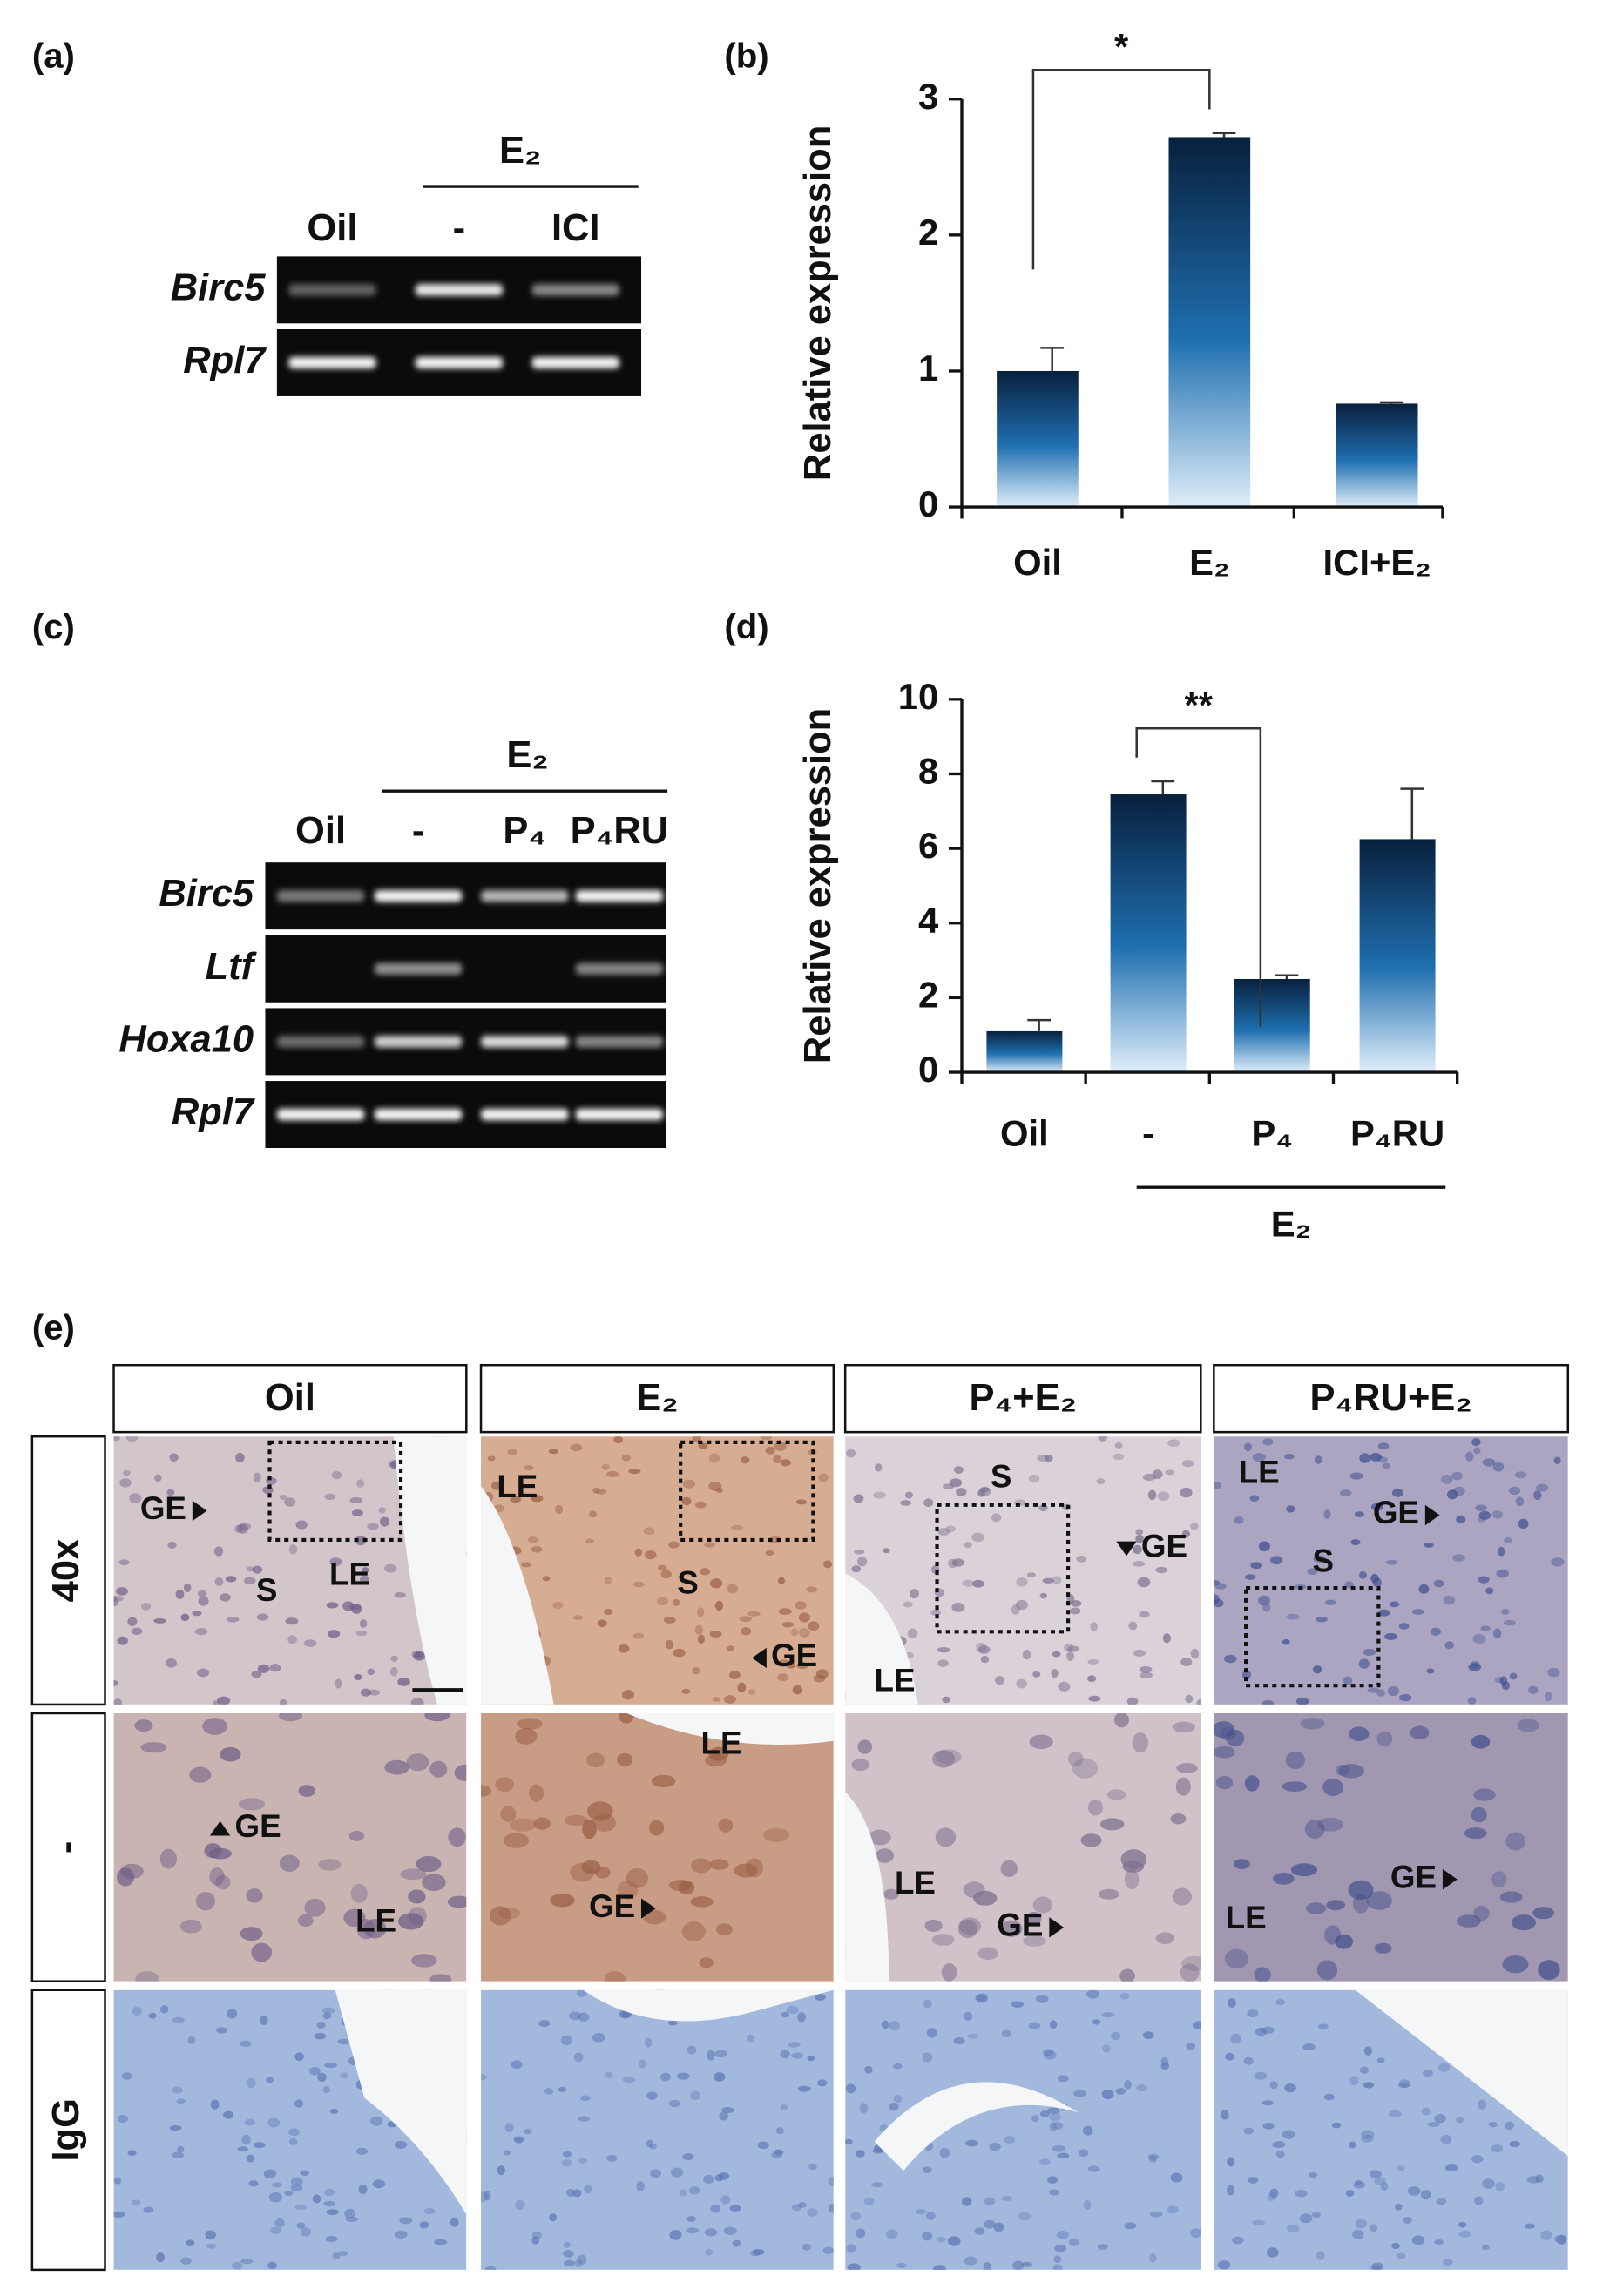 This screenshot has width=1603, height=2296. I want to click on tissue-bg, so click(1391, 1571).